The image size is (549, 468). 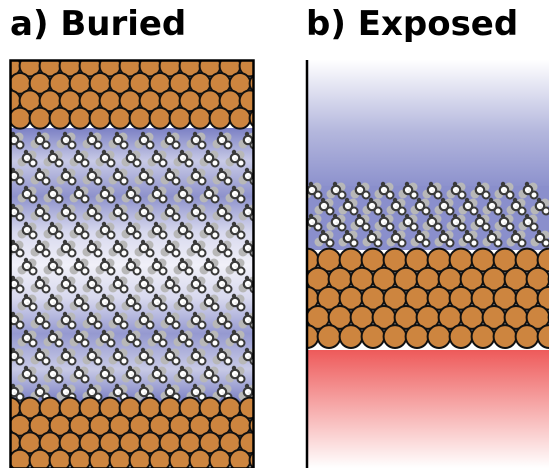 What do you see at coordinates (132, 432) in the screenshot?
I see `buried-bottom-copper-slab` at bounding box center [132, 432].